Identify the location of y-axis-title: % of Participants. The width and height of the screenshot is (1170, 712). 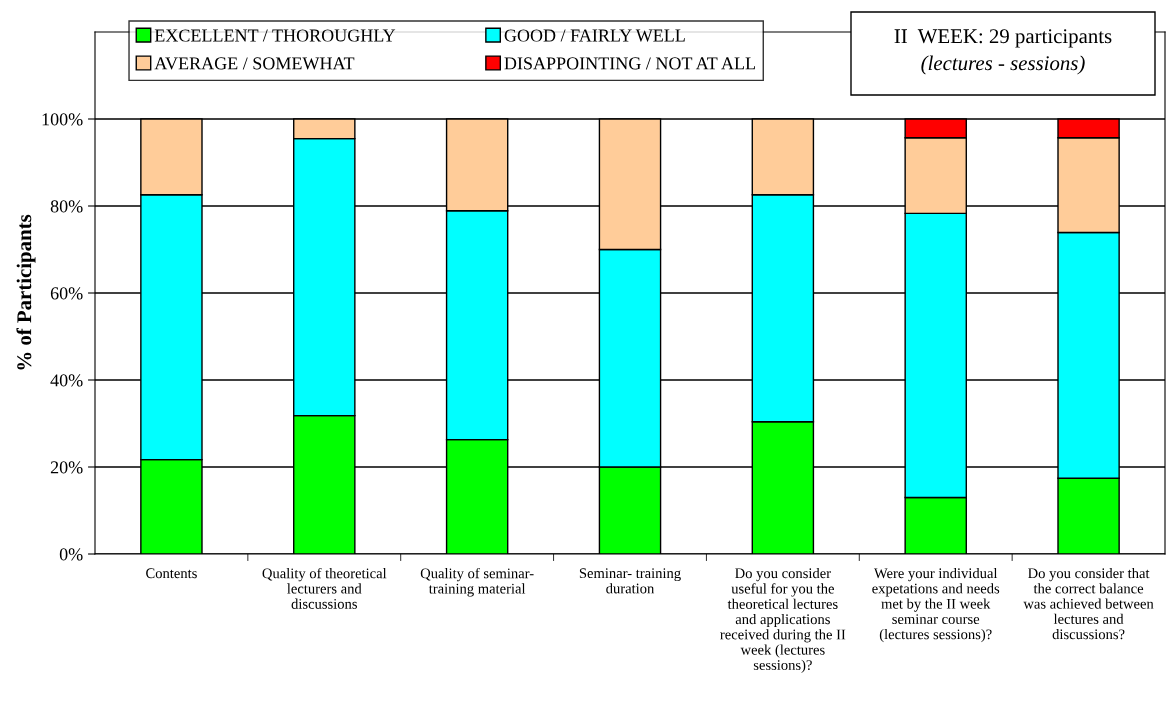
(26, 292).